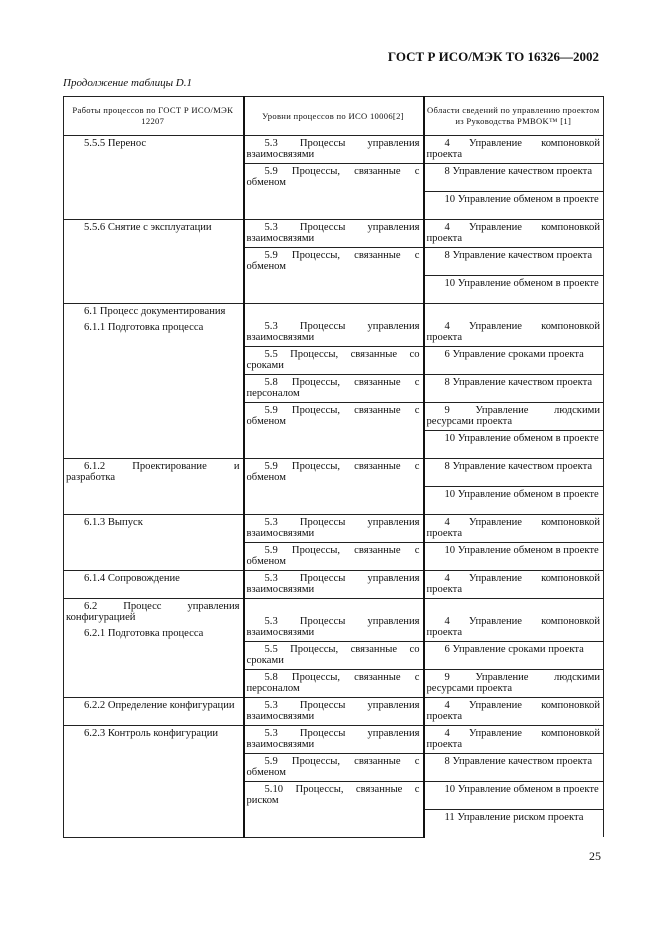 This screenshot has height=936, width=661. I want to click on process-level-cell: 5.10 Процессы, связанные с риском, so click(334, 809).